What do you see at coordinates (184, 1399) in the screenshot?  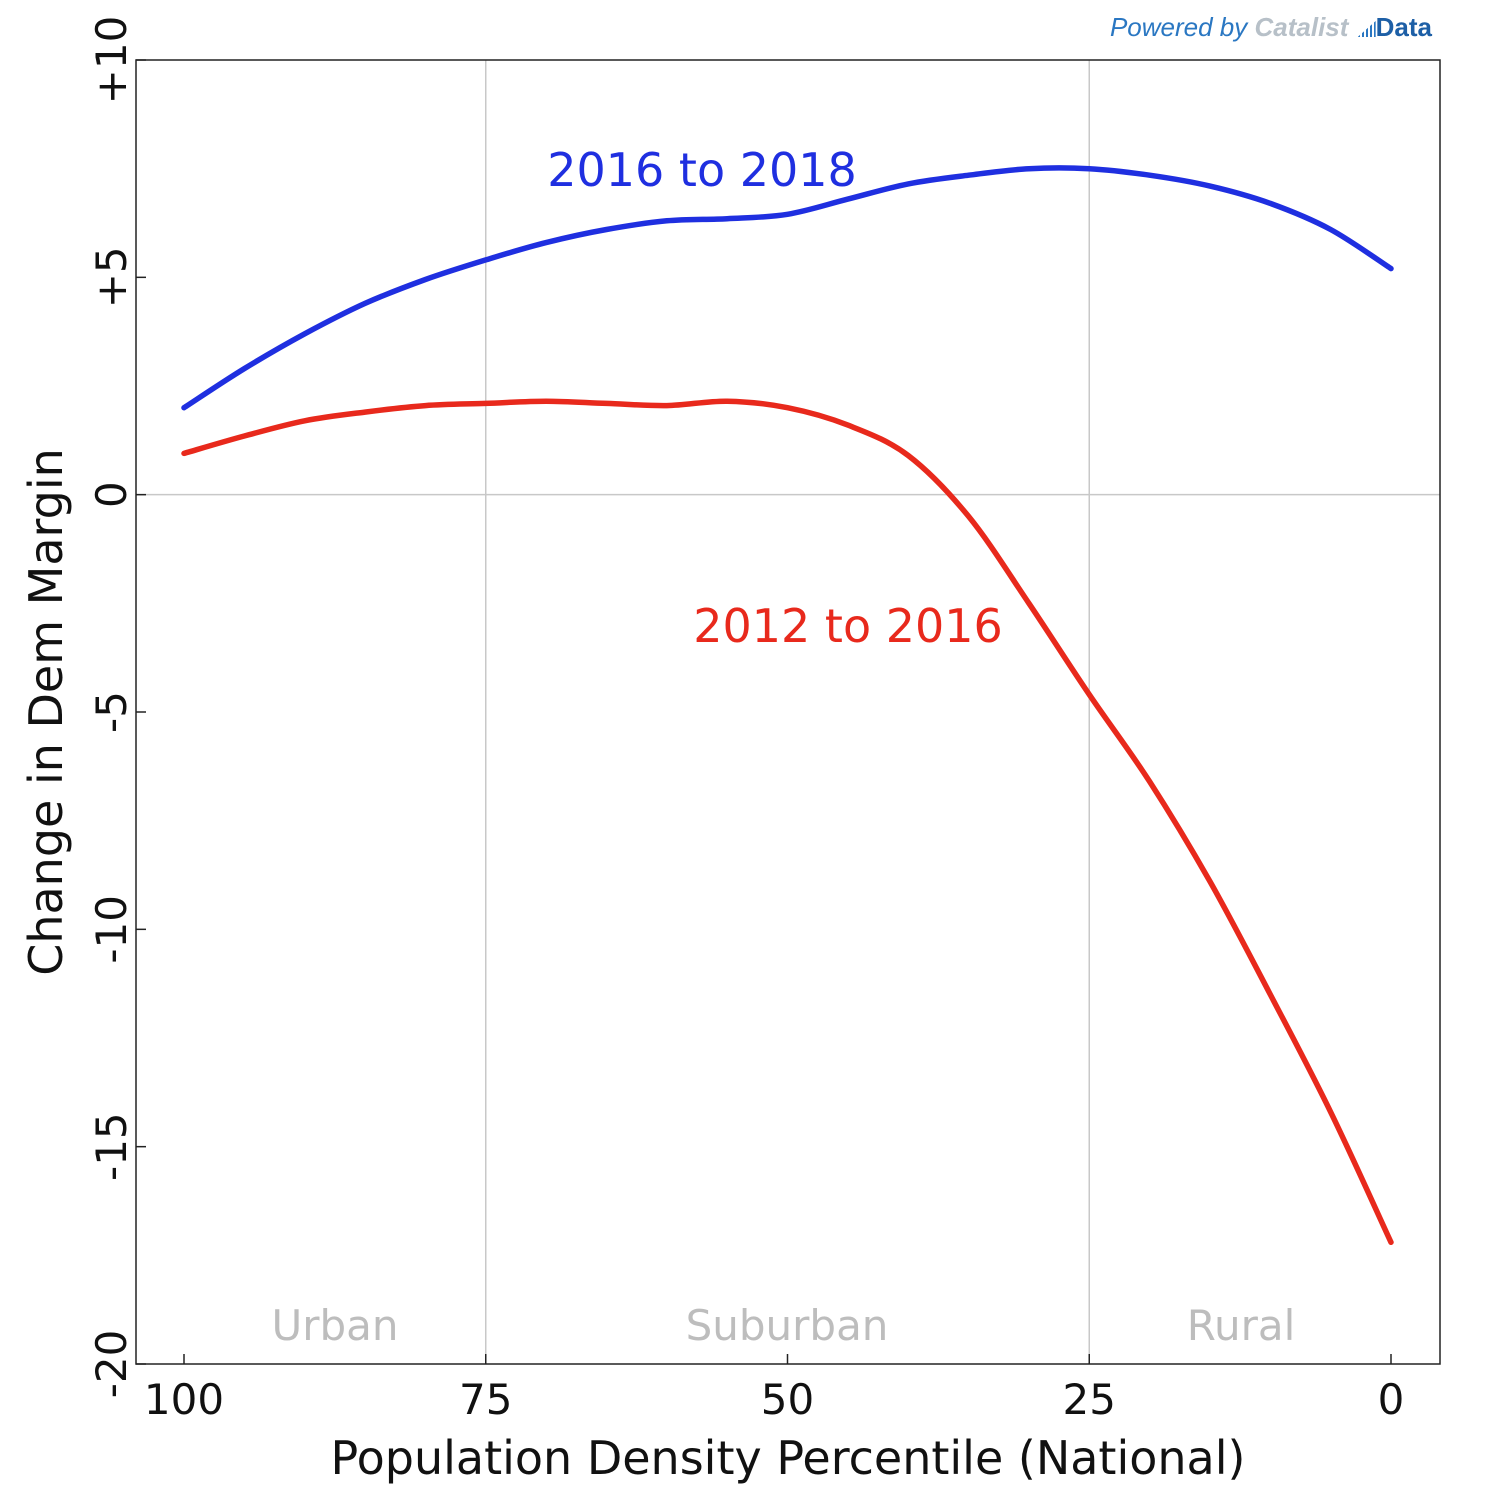 I see `x-tick-label: 100` at bounding box center [184, 1399].